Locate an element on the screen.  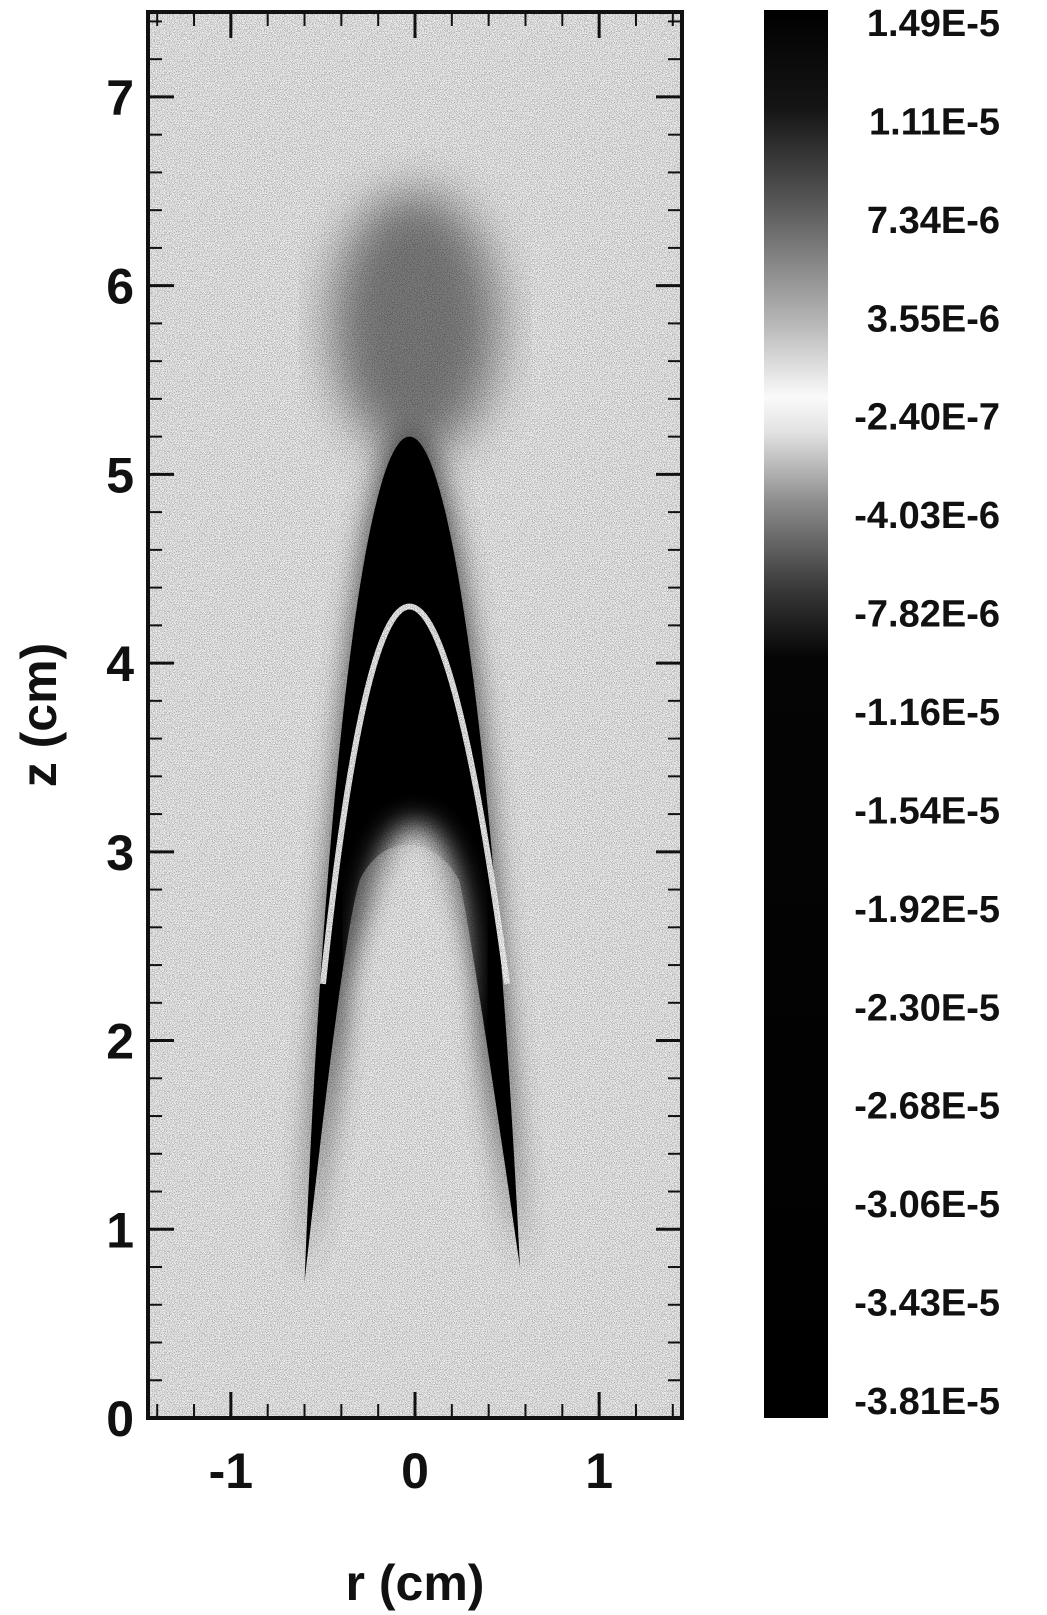
colorbar-label: 3.55E-6 is located at coordinates (933, 319).